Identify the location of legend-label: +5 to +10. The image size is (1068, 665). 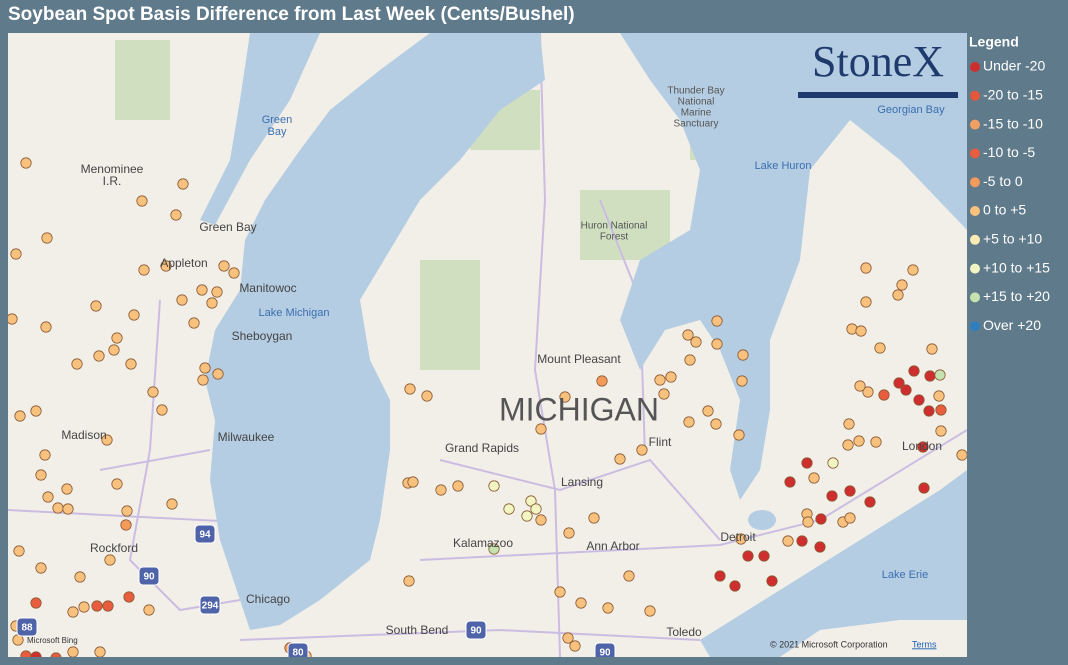
(1012, 239).